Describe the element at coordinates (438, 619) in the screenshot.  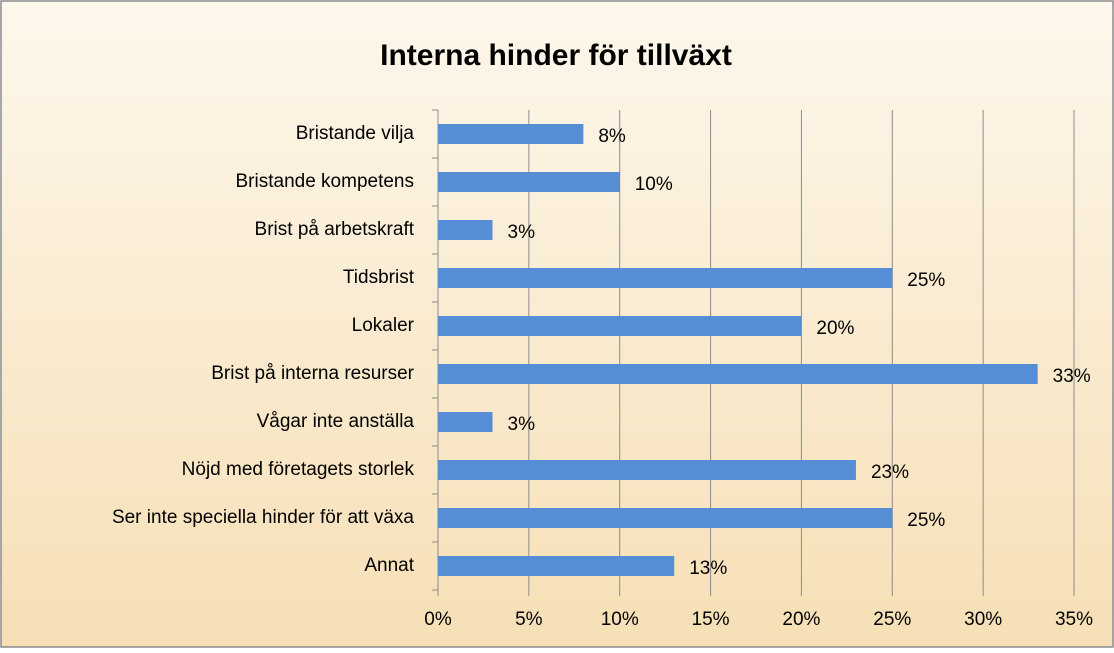
I see `x-tick-label: 0%` at that location.